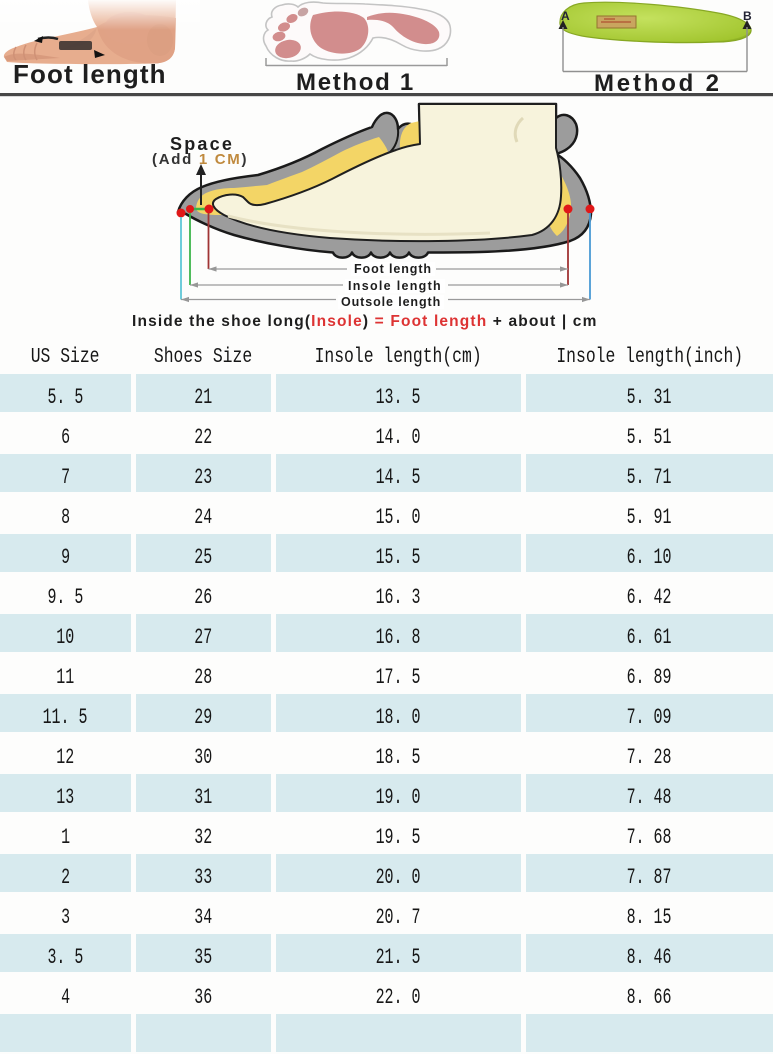  I want to click on svg-text: A, so click(565, 16).